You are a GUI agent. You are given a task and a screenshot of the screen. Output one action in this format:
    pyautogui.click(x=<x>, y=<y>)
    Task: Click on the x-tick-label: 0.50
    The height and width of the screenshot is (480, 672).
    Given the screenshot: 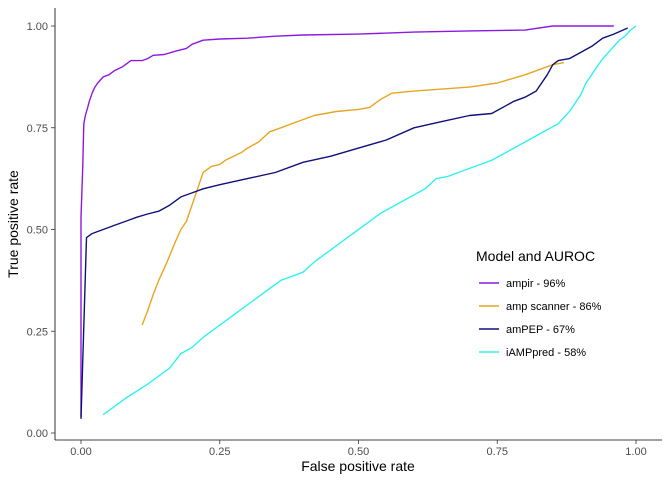 What is the action you would take?
    pyautogui.click(x=358, y=452)
    